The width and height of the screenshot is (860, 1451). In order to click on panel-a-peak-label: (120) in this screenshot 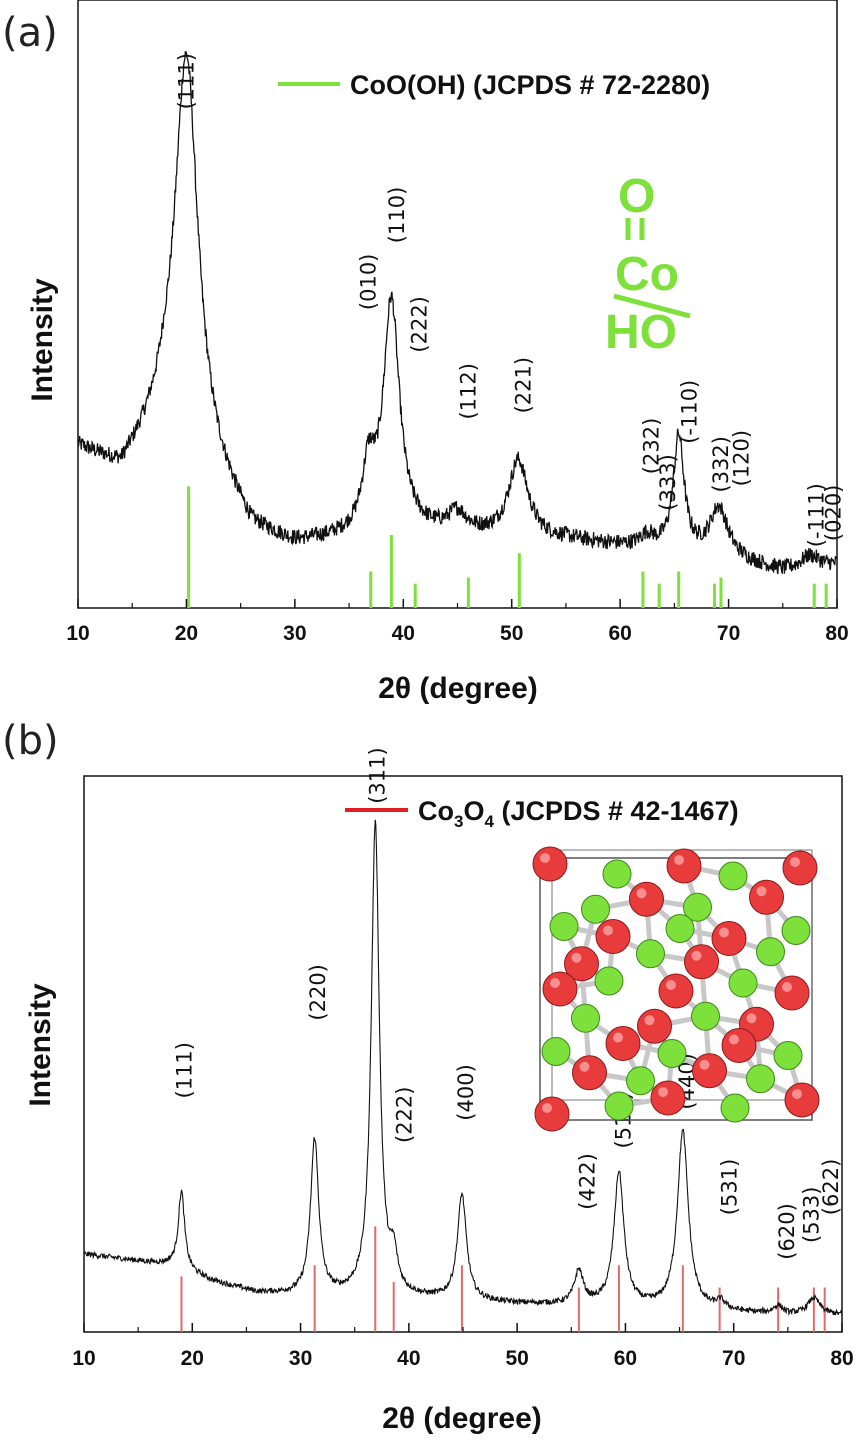, I will do `click(742, 458)`.